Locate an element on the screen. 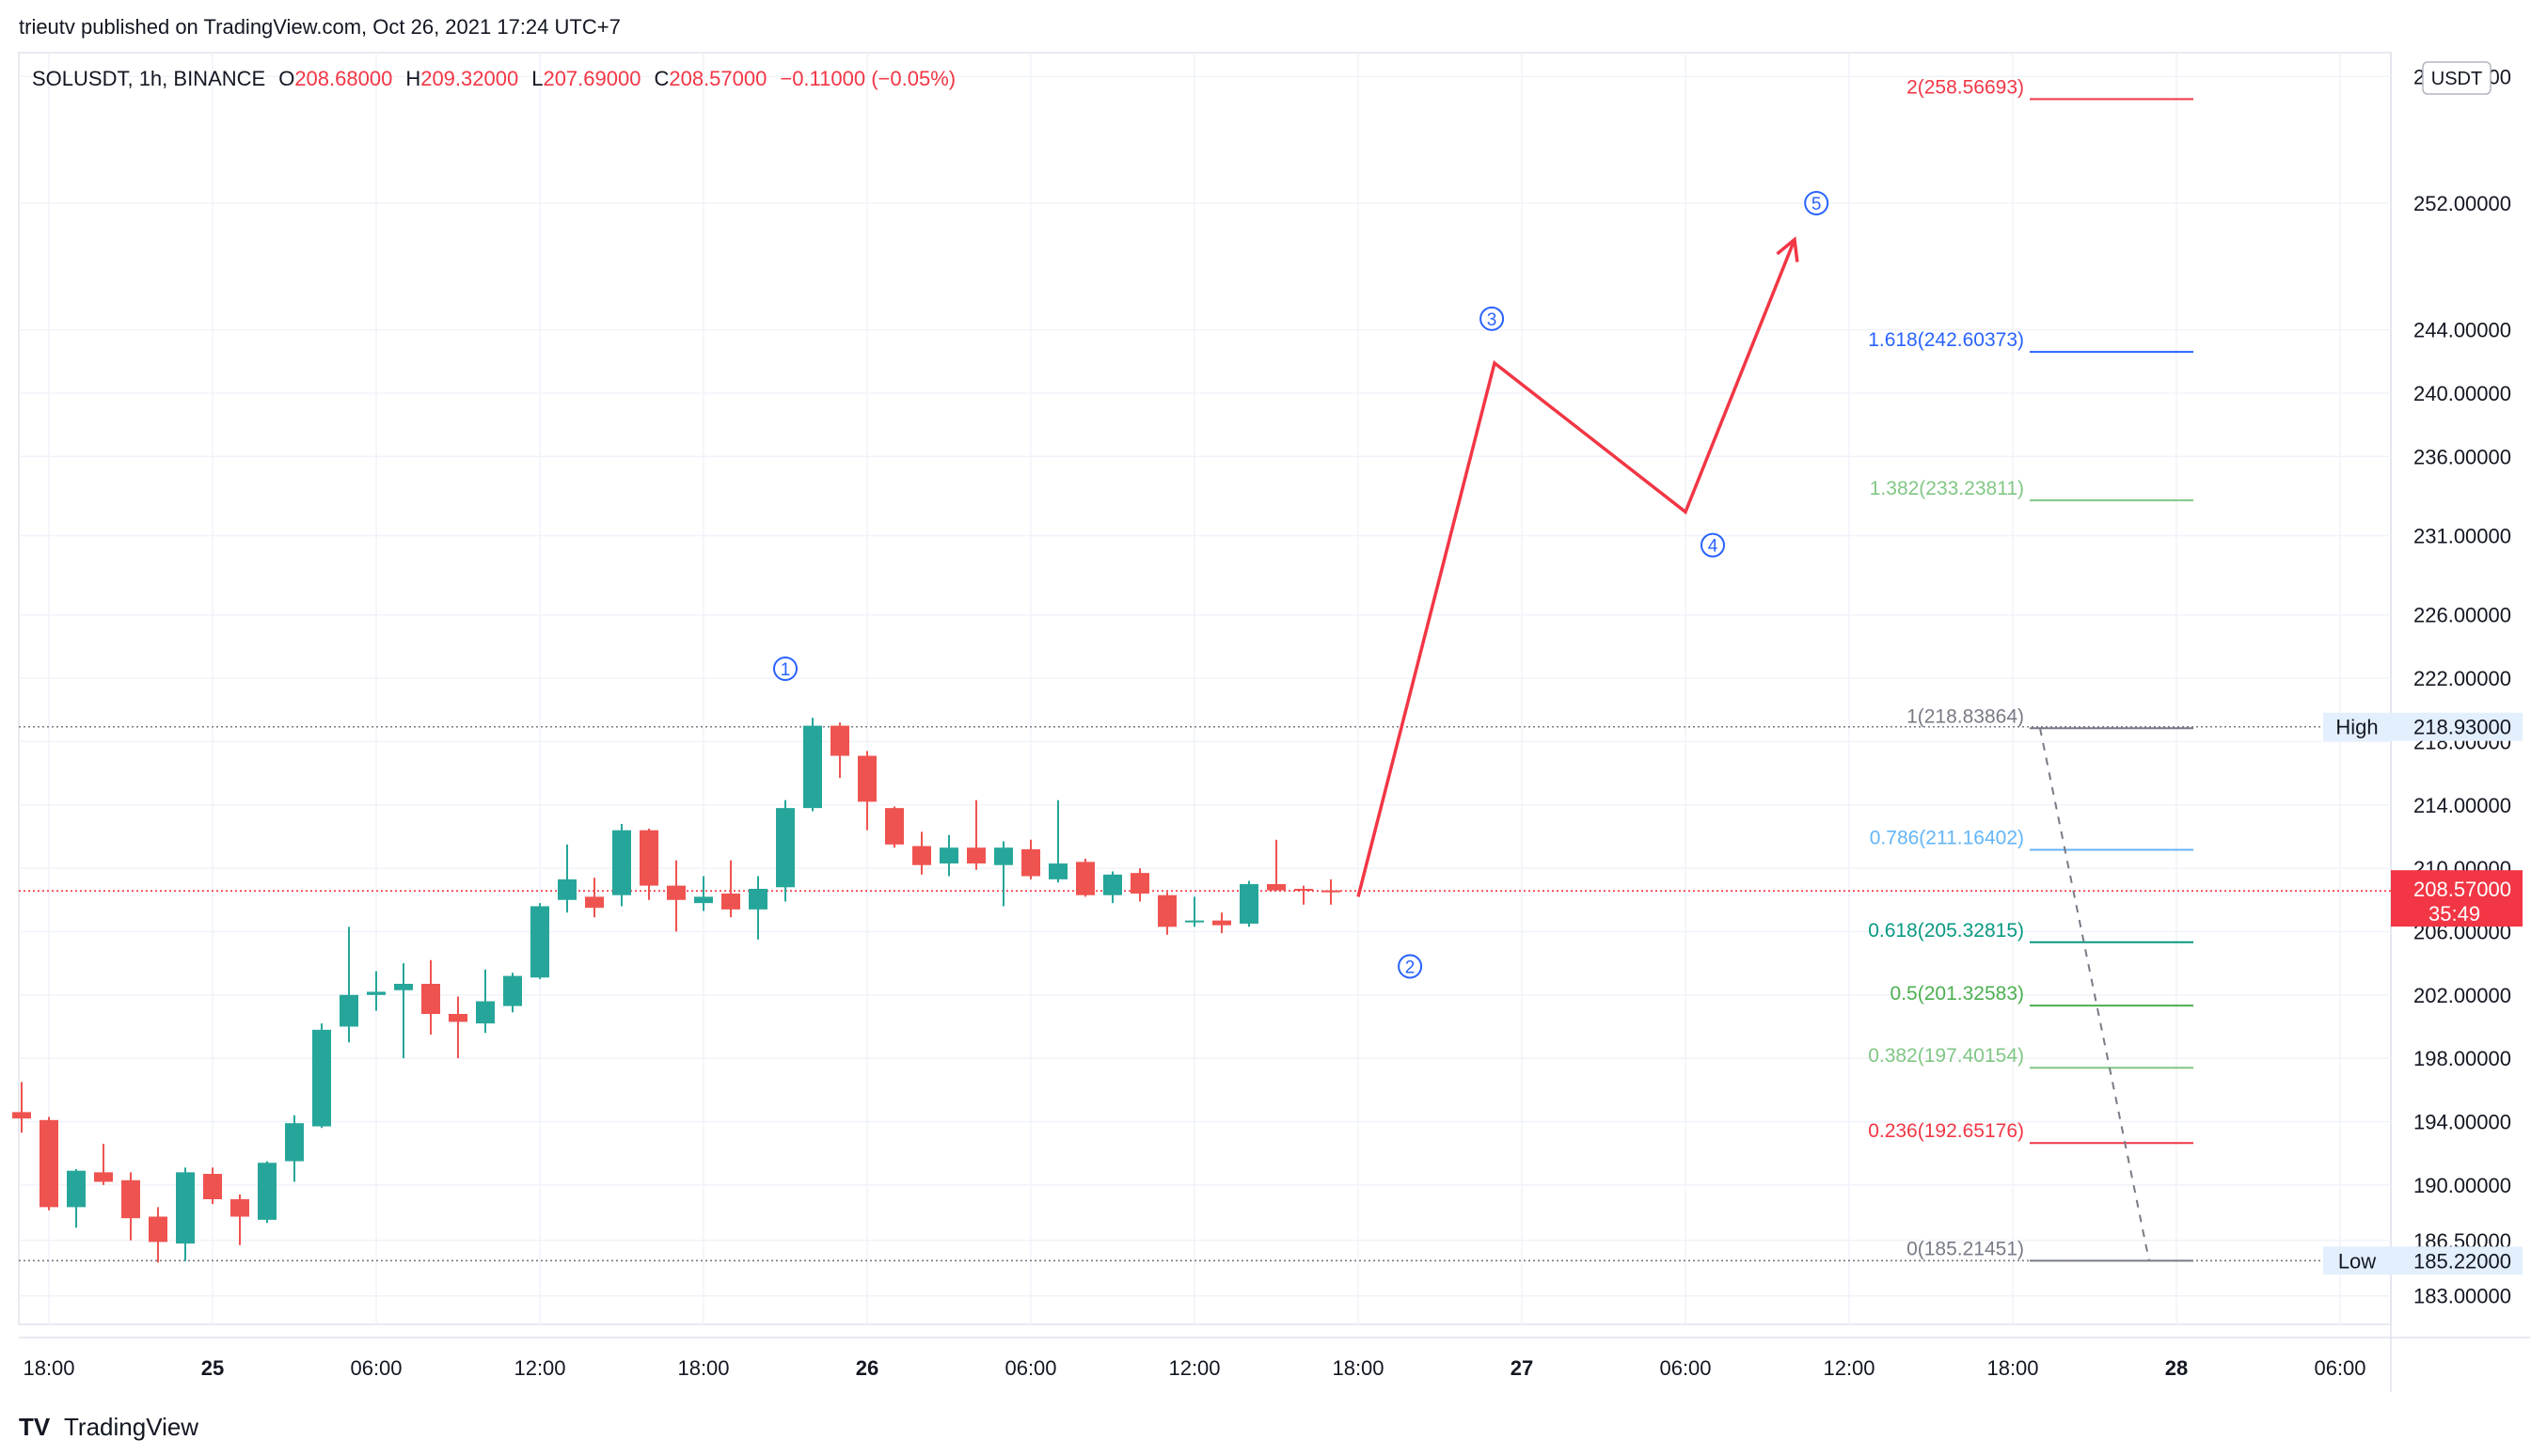 The width and height of the screenshot is (2547, 1456). current-price-value: 208.57000 is located at coordinates (2462, 889).